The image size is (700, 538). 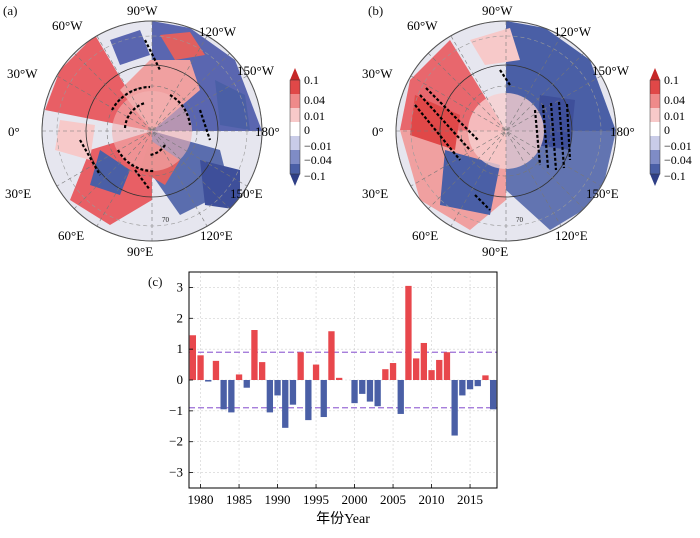 What do you see at coordinates (201, 499) in the screenshot?
I see `x-tick-label: 1980` at bounding box center [201, 499].